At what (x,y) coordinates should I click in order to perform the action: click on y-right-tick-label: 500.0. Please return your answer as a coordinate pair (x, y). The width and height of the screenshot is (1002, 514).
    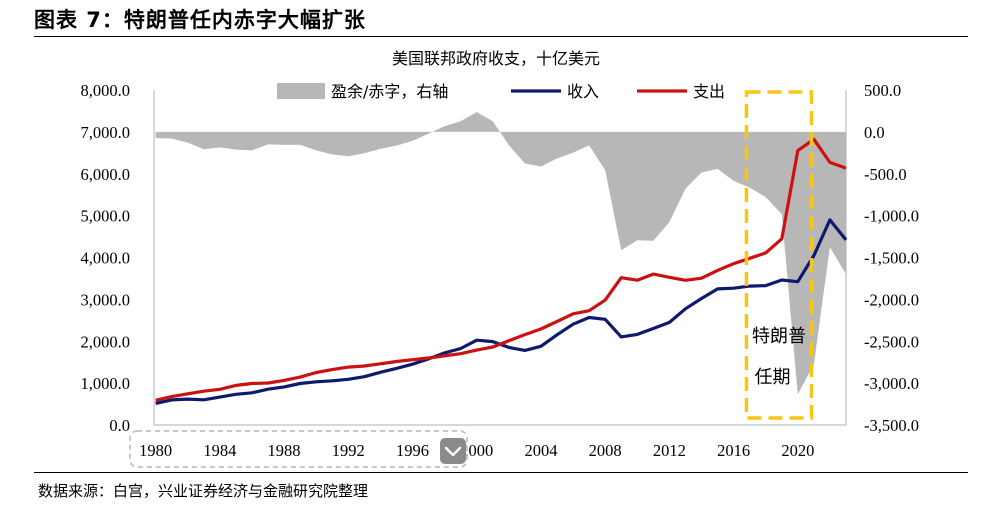
    Looking at the image, I should click on (882, 90).